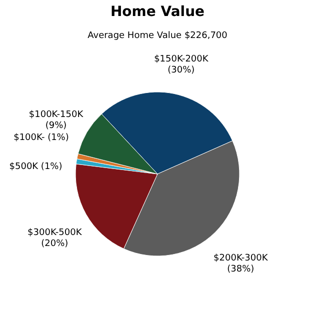  I want to click on slice-label: $500K (1%), so click(35, 167).